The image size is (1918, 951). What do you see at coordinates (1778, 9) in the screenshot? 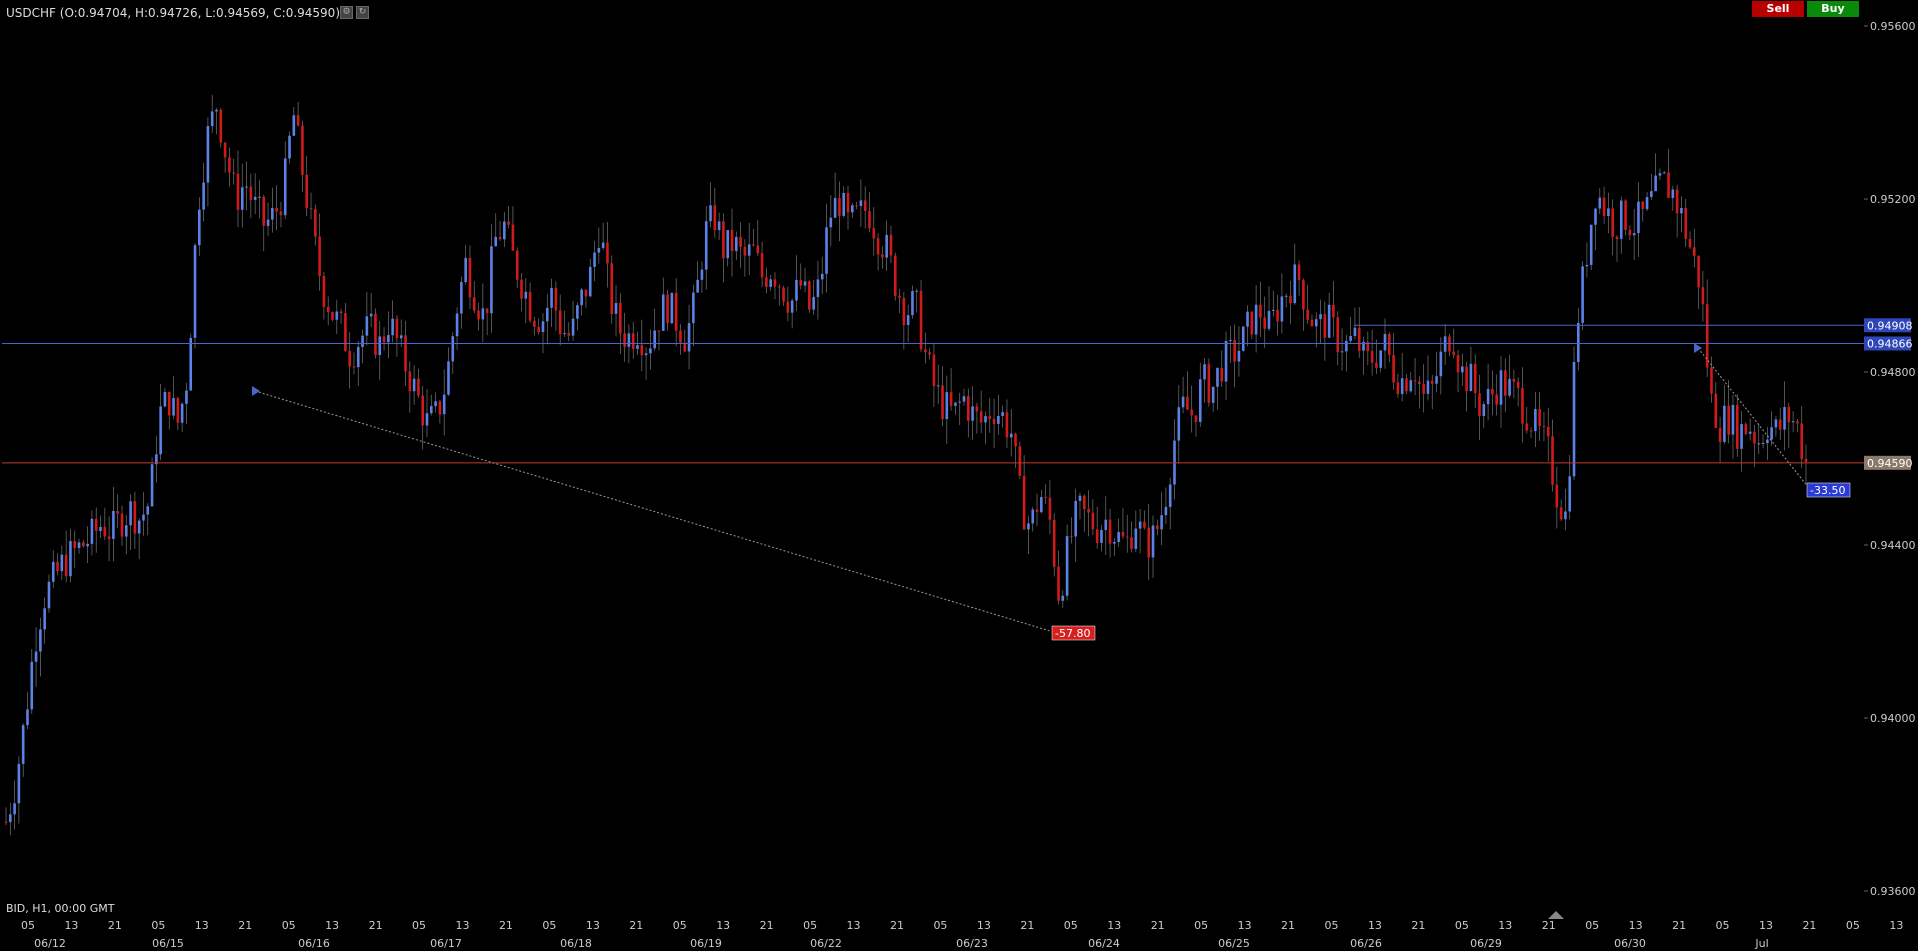
I see `sell-button: Sell` at bounding box center [1778, 9].